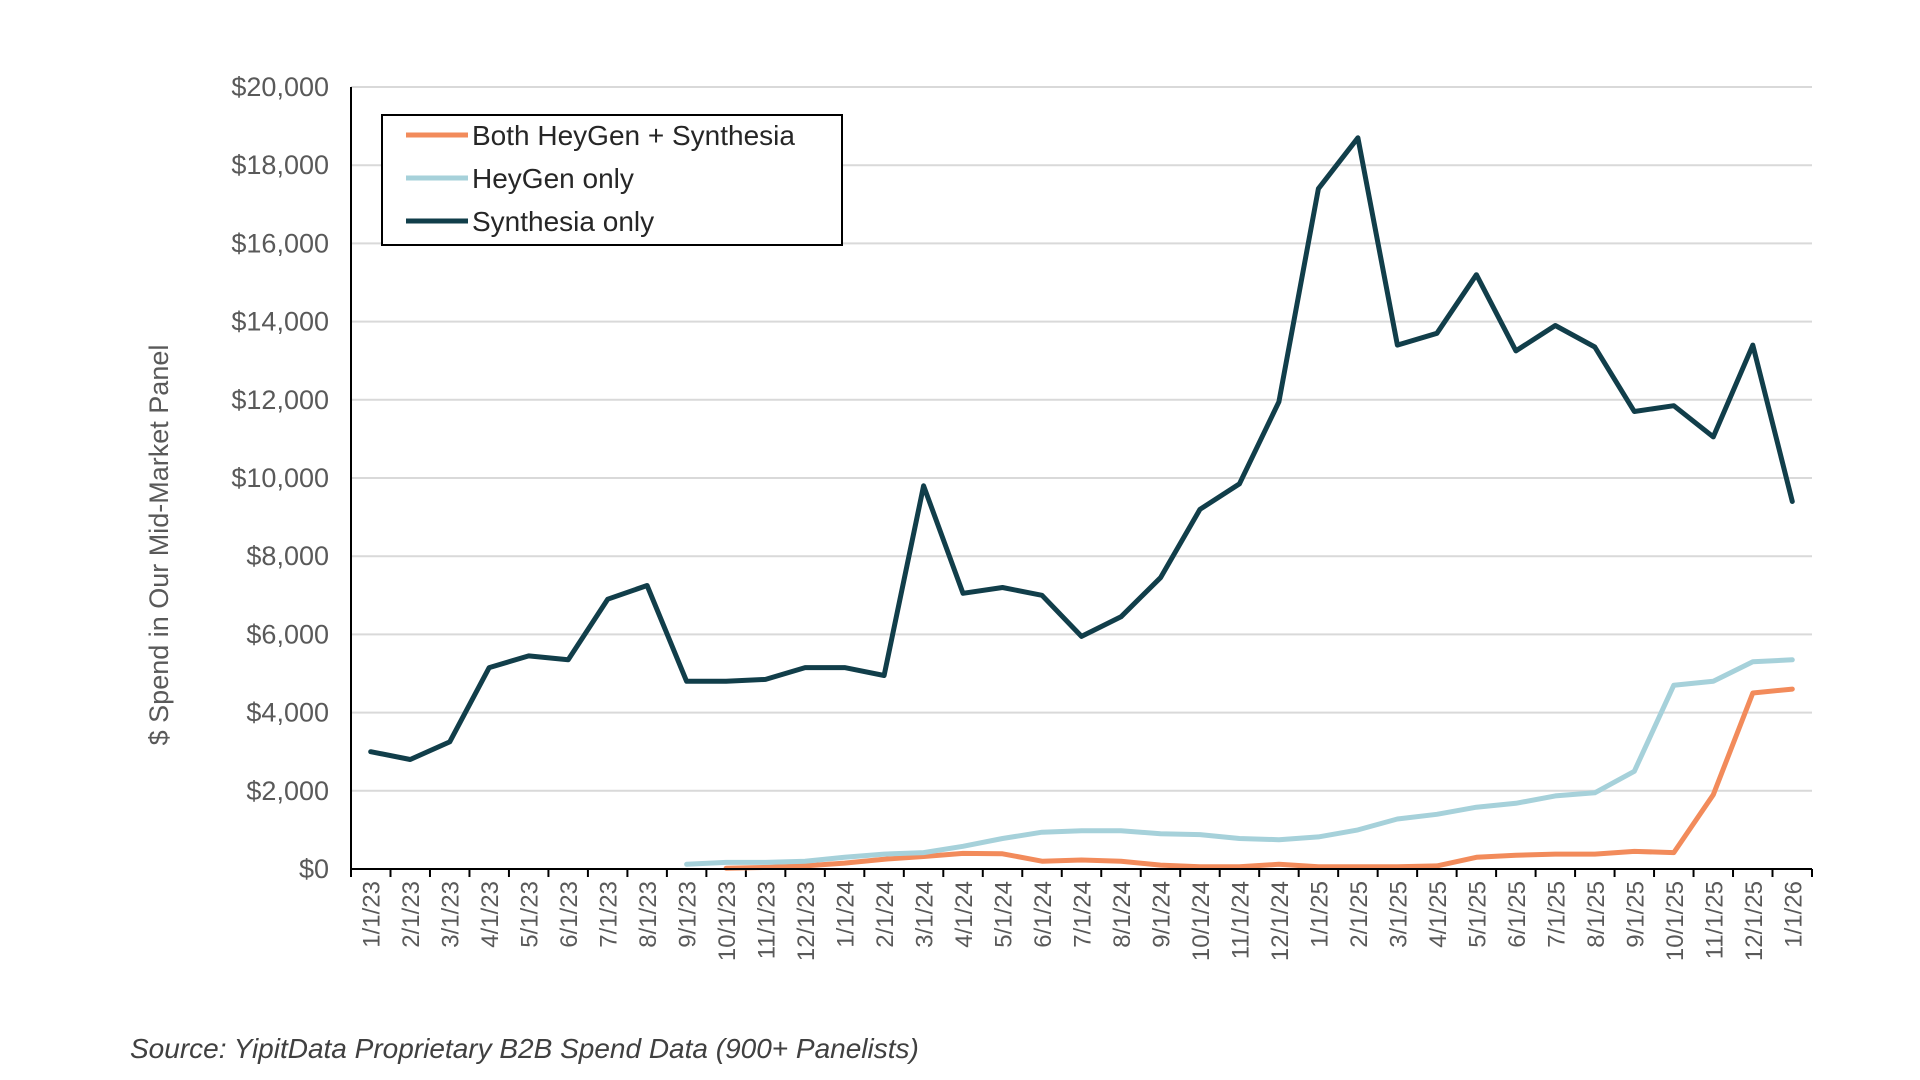 The width and height of the screenshot is (1920, 1080). What do you see at coordinates (1319, 914) in the screenshot?
I see `x-tick-label: 1/1/25` at bounding box center [1319, 914].